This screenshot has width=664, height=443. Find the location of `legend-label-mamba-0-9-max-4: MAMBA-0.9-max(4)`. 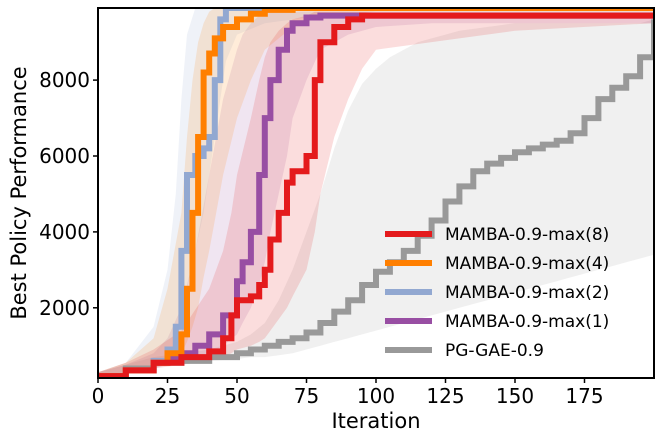

legend-label-mamba-0-9-max-4: MAMBA-0.9-max(4) is located at coordinates (527, 264).